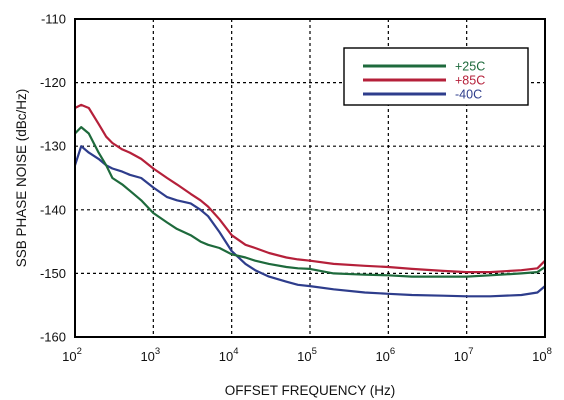  Describe the element at coordinates (53, 82) in the screenshot. I see `y-tick-label: -120` at that location.